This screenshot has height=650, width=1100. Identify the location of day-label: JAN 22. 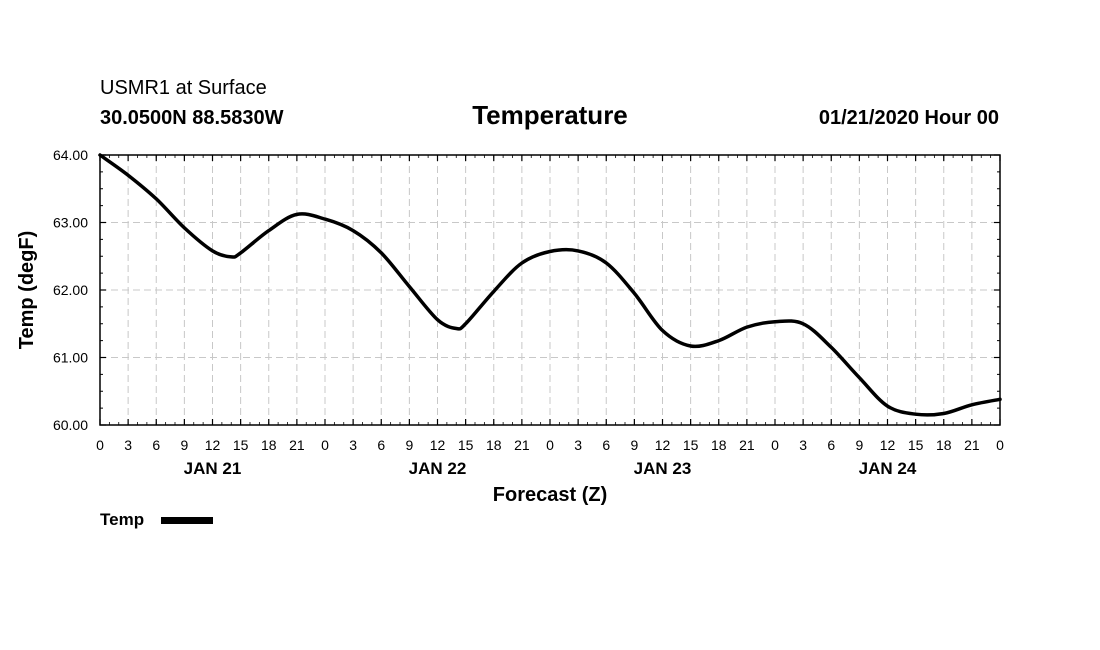
(438, 468).